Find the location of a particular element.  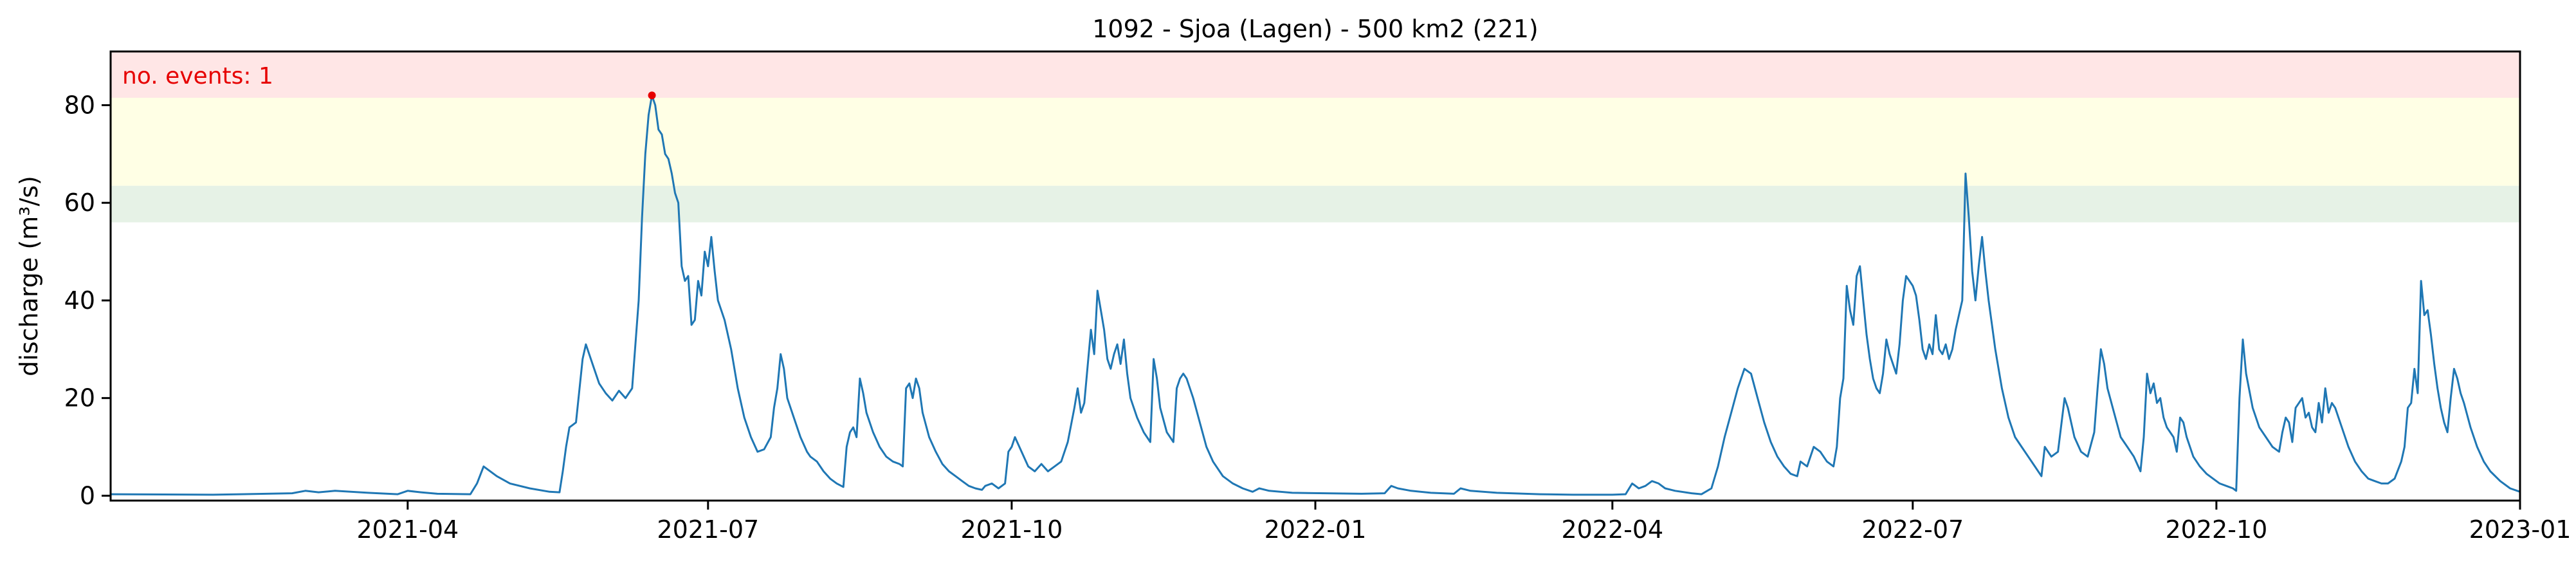

x-tick-label: 2021-10 is located at coordinates (1012, 530).